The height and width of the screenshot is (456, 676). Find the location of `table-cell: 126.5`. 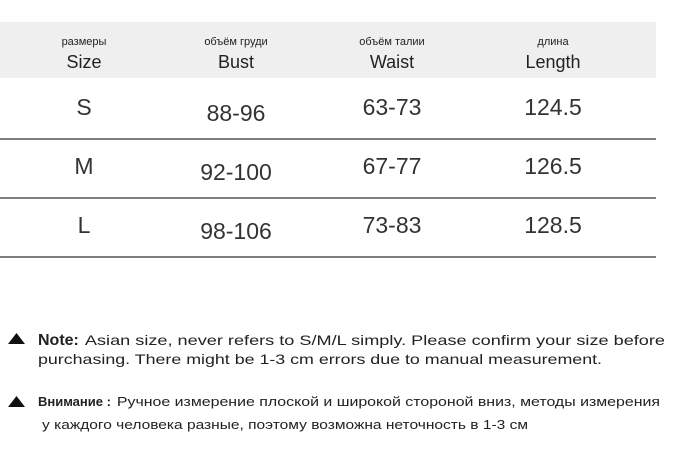

table-cell: 126.5 is located at coordinates (553, 166).